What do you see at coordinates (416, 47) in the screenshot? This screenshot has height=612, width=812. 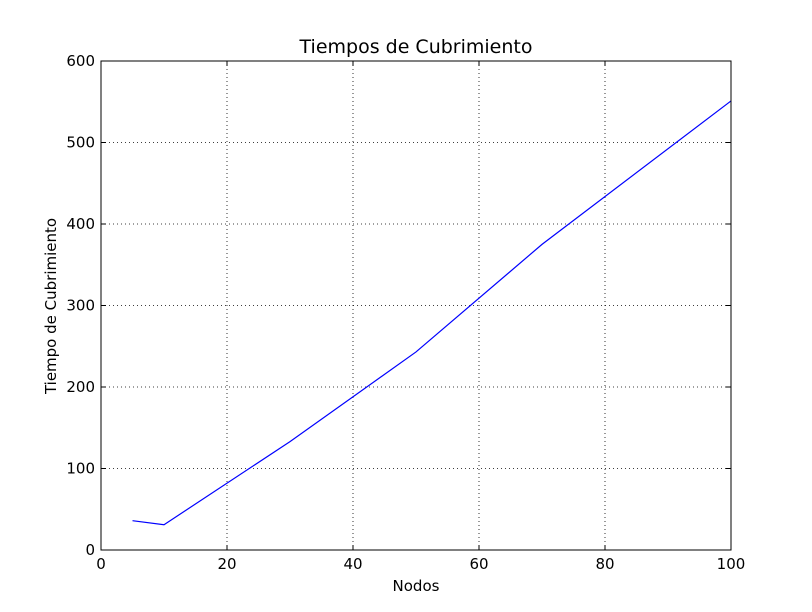 I see `chart-title: Tiempos de Cubrimiento` at bounding box center [416, 47].